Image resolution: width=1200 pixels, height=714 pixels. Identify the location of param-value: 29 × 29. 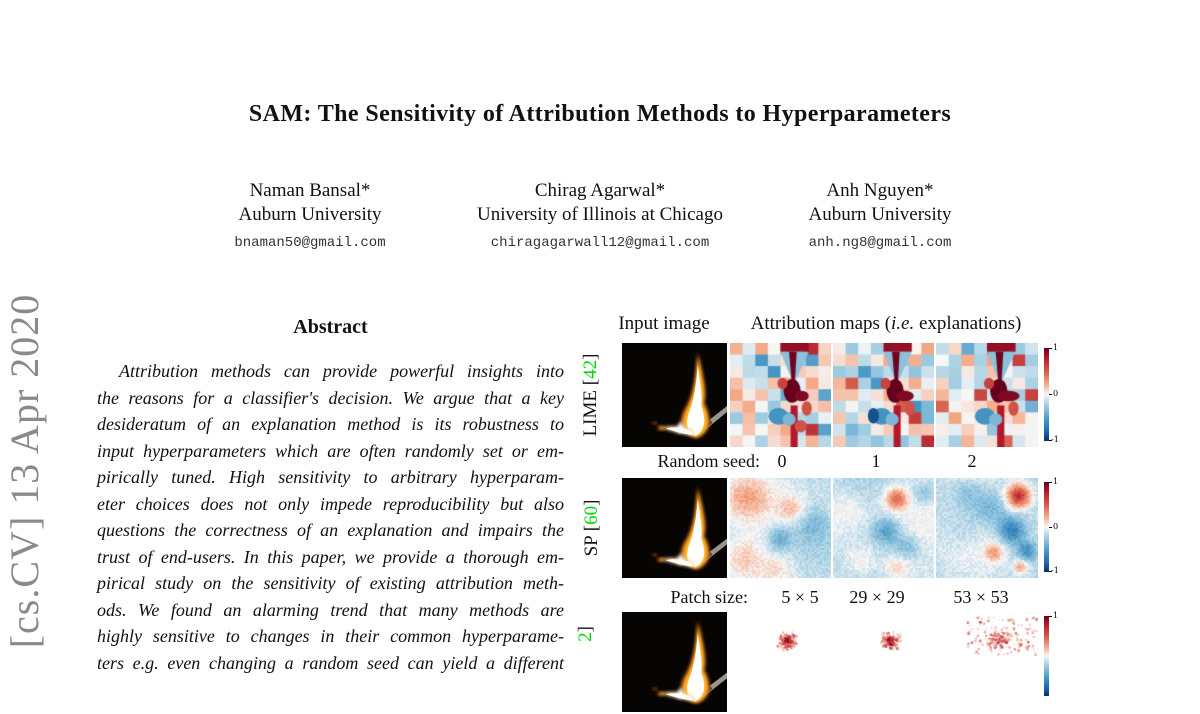
(877, 597).